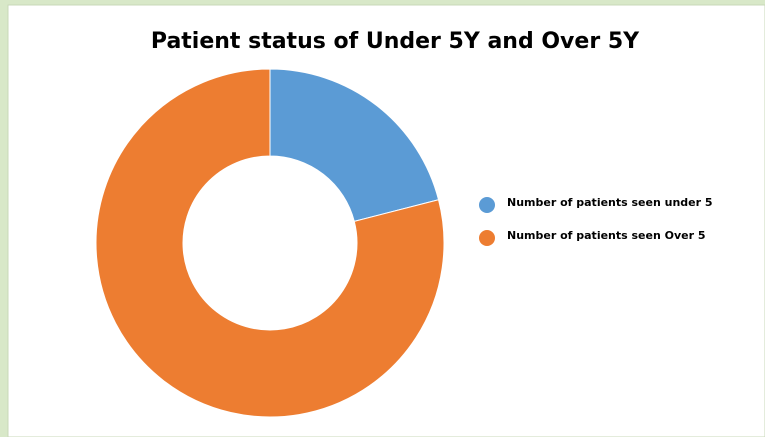  Describe the element at coordinates (395, 41) in the screenshot. I see `chart-title: Patient status of Under 5Y and Over 5Y` at that location.